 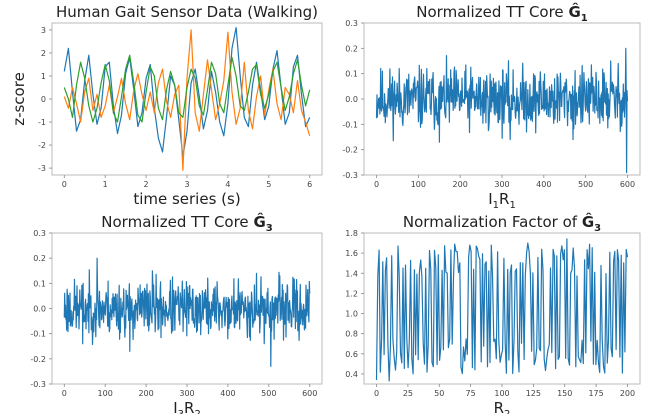 I want to click on x-tick-label: 4, so click(x=227, y=184).